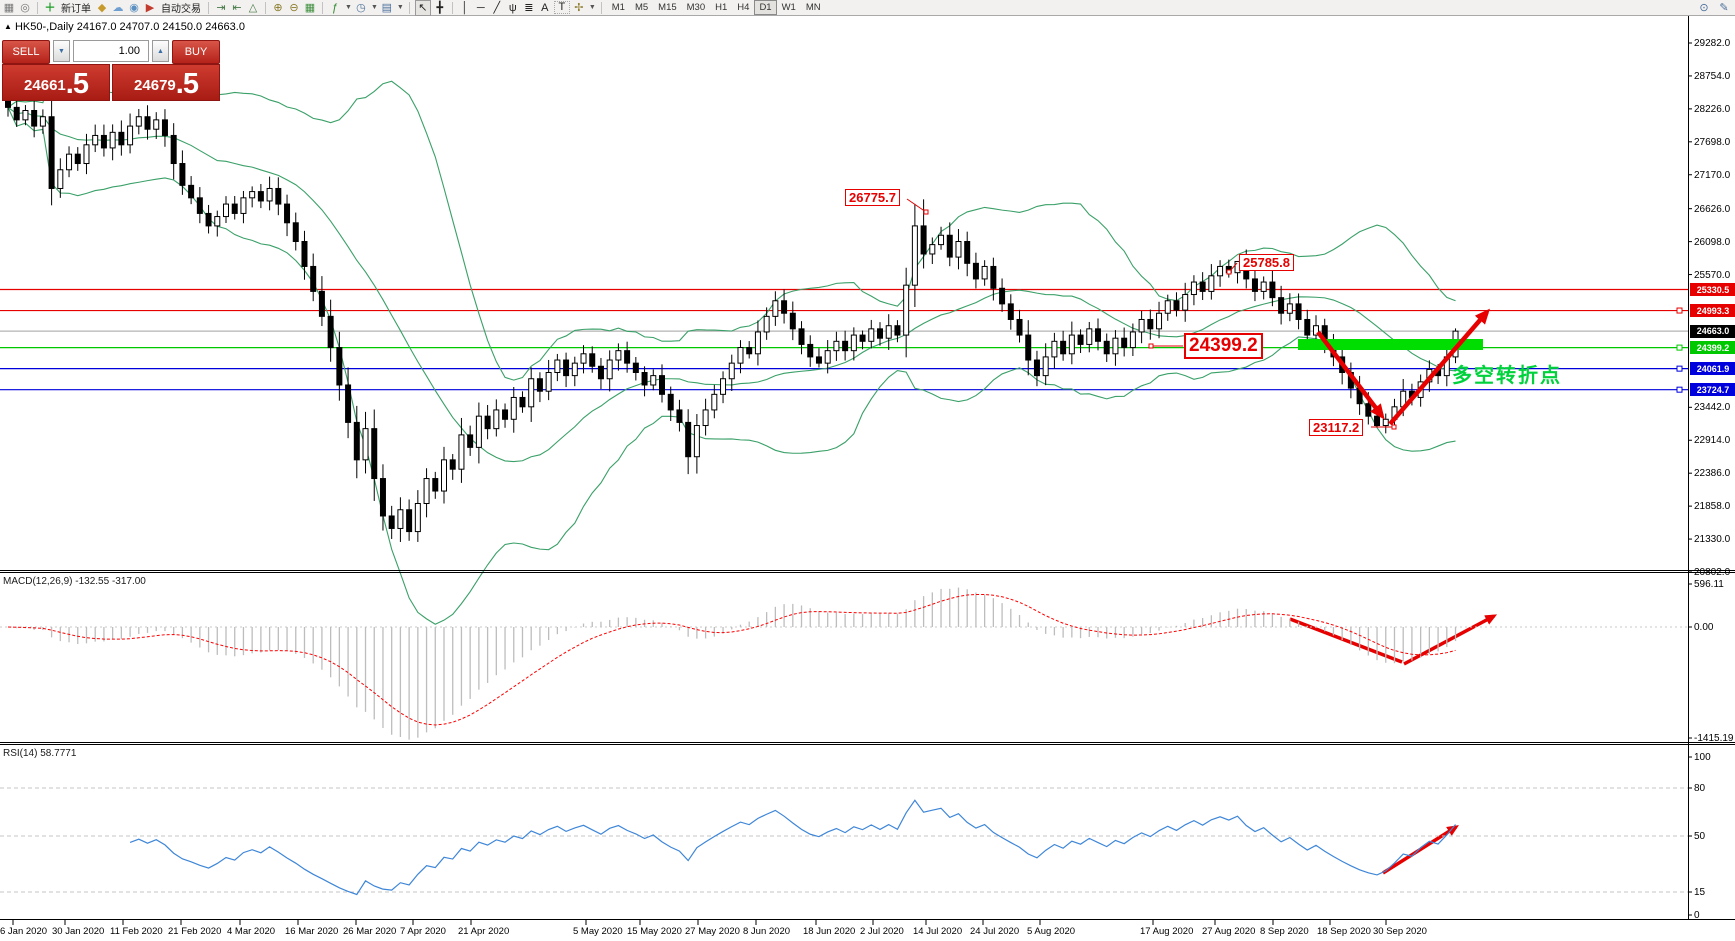 This screenshot has height=941, width=1735. Describe the element at coordinates (561, 7) in the screenshot. I see `text-label-icon: T` at that location.